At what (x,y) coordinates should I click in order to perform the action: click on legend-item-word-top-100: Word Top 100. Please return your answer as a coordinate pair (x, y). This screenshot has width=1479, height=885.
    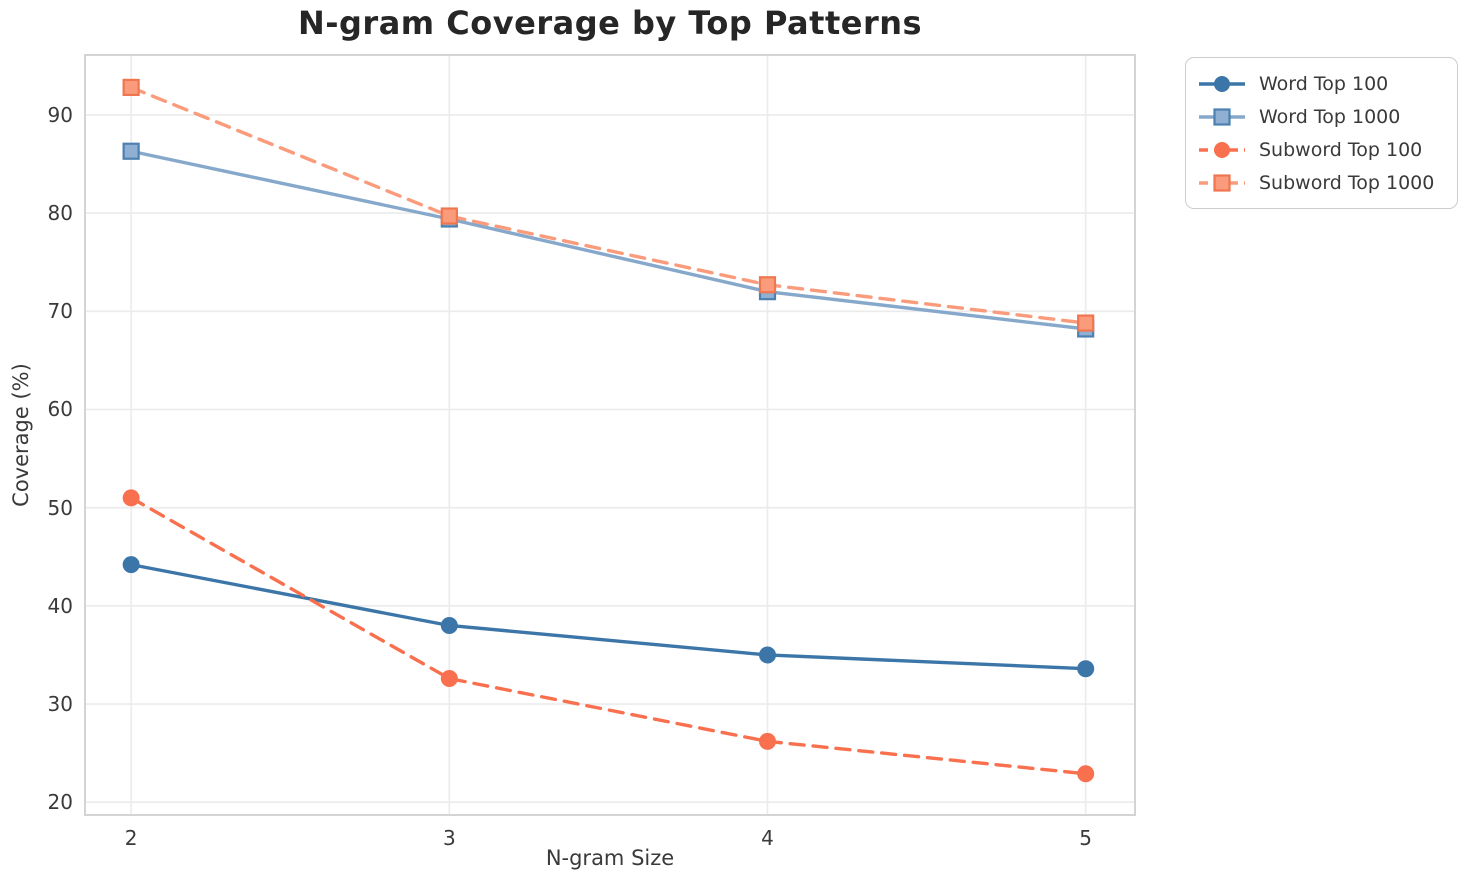
    Looking at the image, I should click on (1321, 83).